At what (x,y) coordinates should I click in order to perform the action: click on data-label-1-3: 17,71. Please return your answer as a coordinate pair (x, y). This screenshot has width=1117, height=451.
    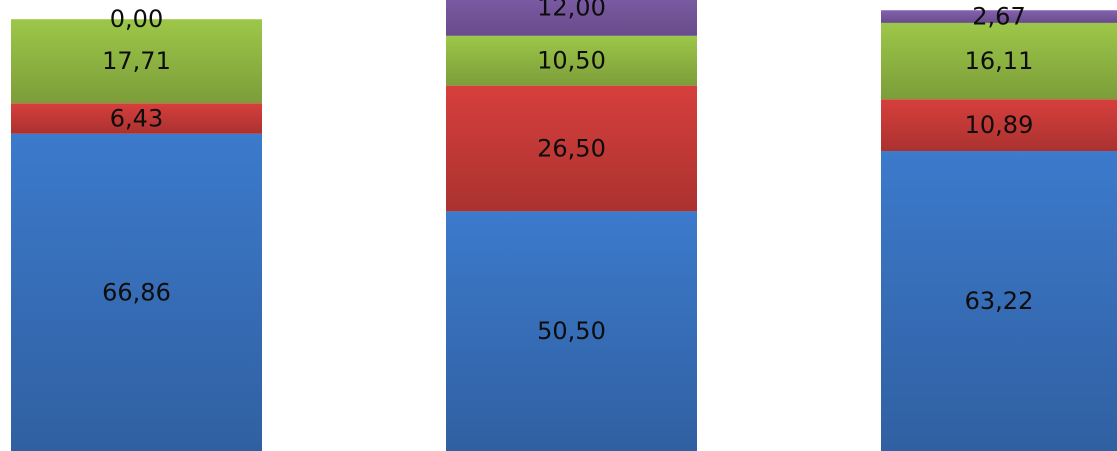
    Looking at the image, I should click on (136, 61).